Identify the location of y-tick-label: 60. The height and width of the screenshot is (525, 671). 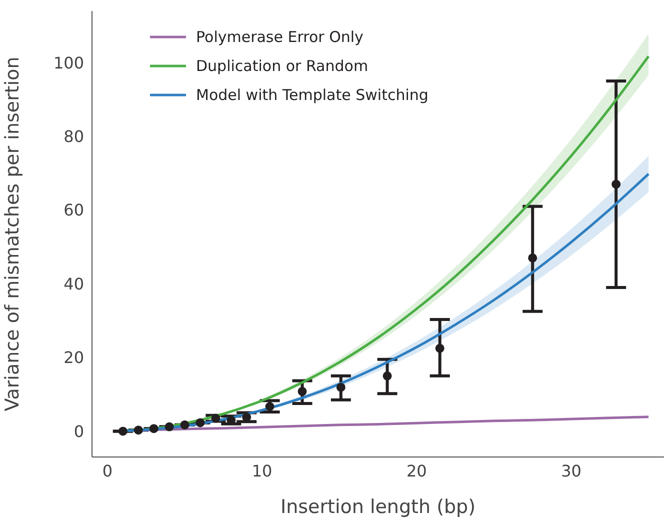
(74, 210).